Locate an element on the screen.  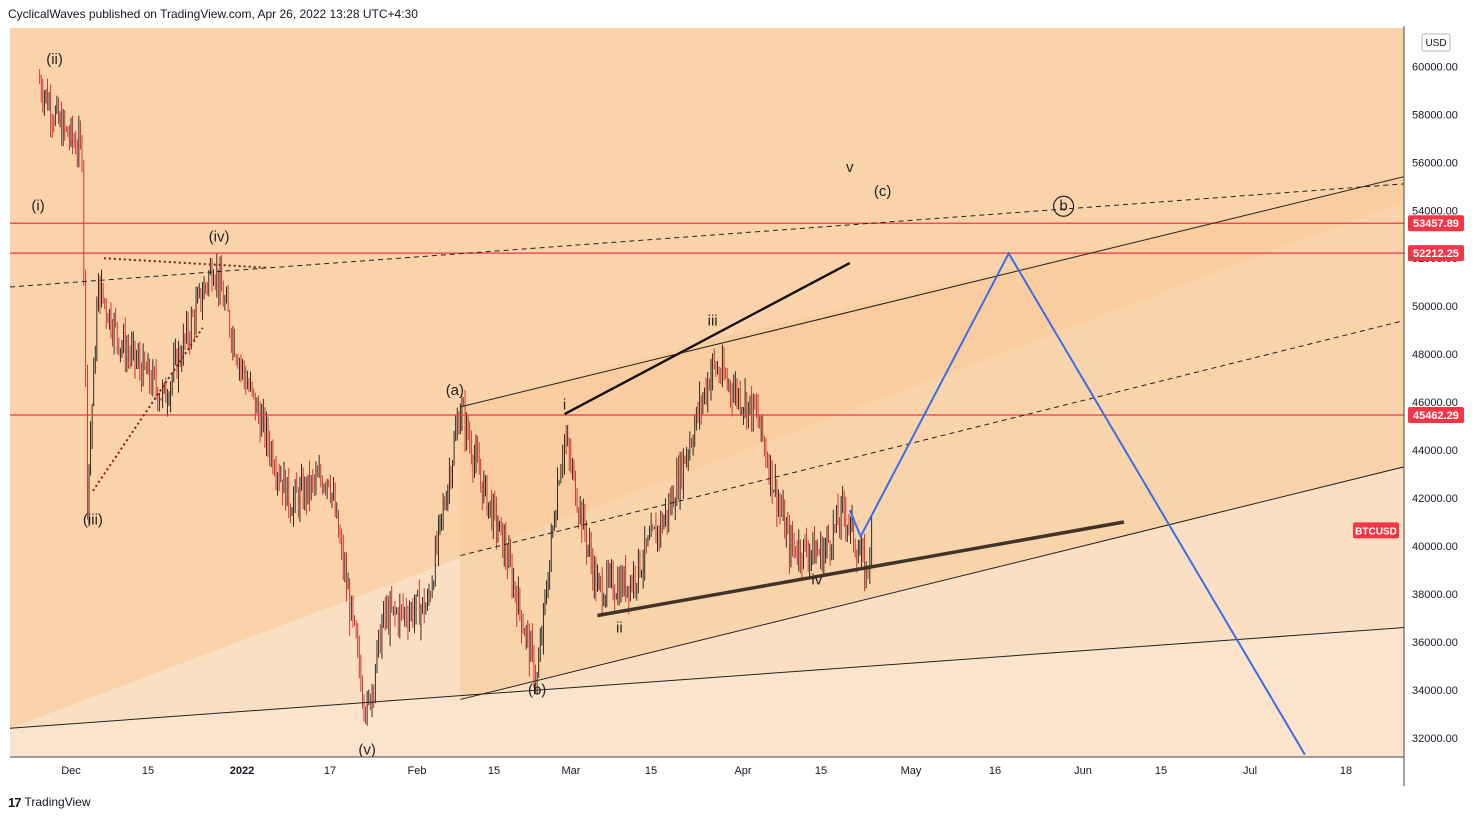
symbol-tag-text: BTCUSD is located at coordinates (1376, 531).